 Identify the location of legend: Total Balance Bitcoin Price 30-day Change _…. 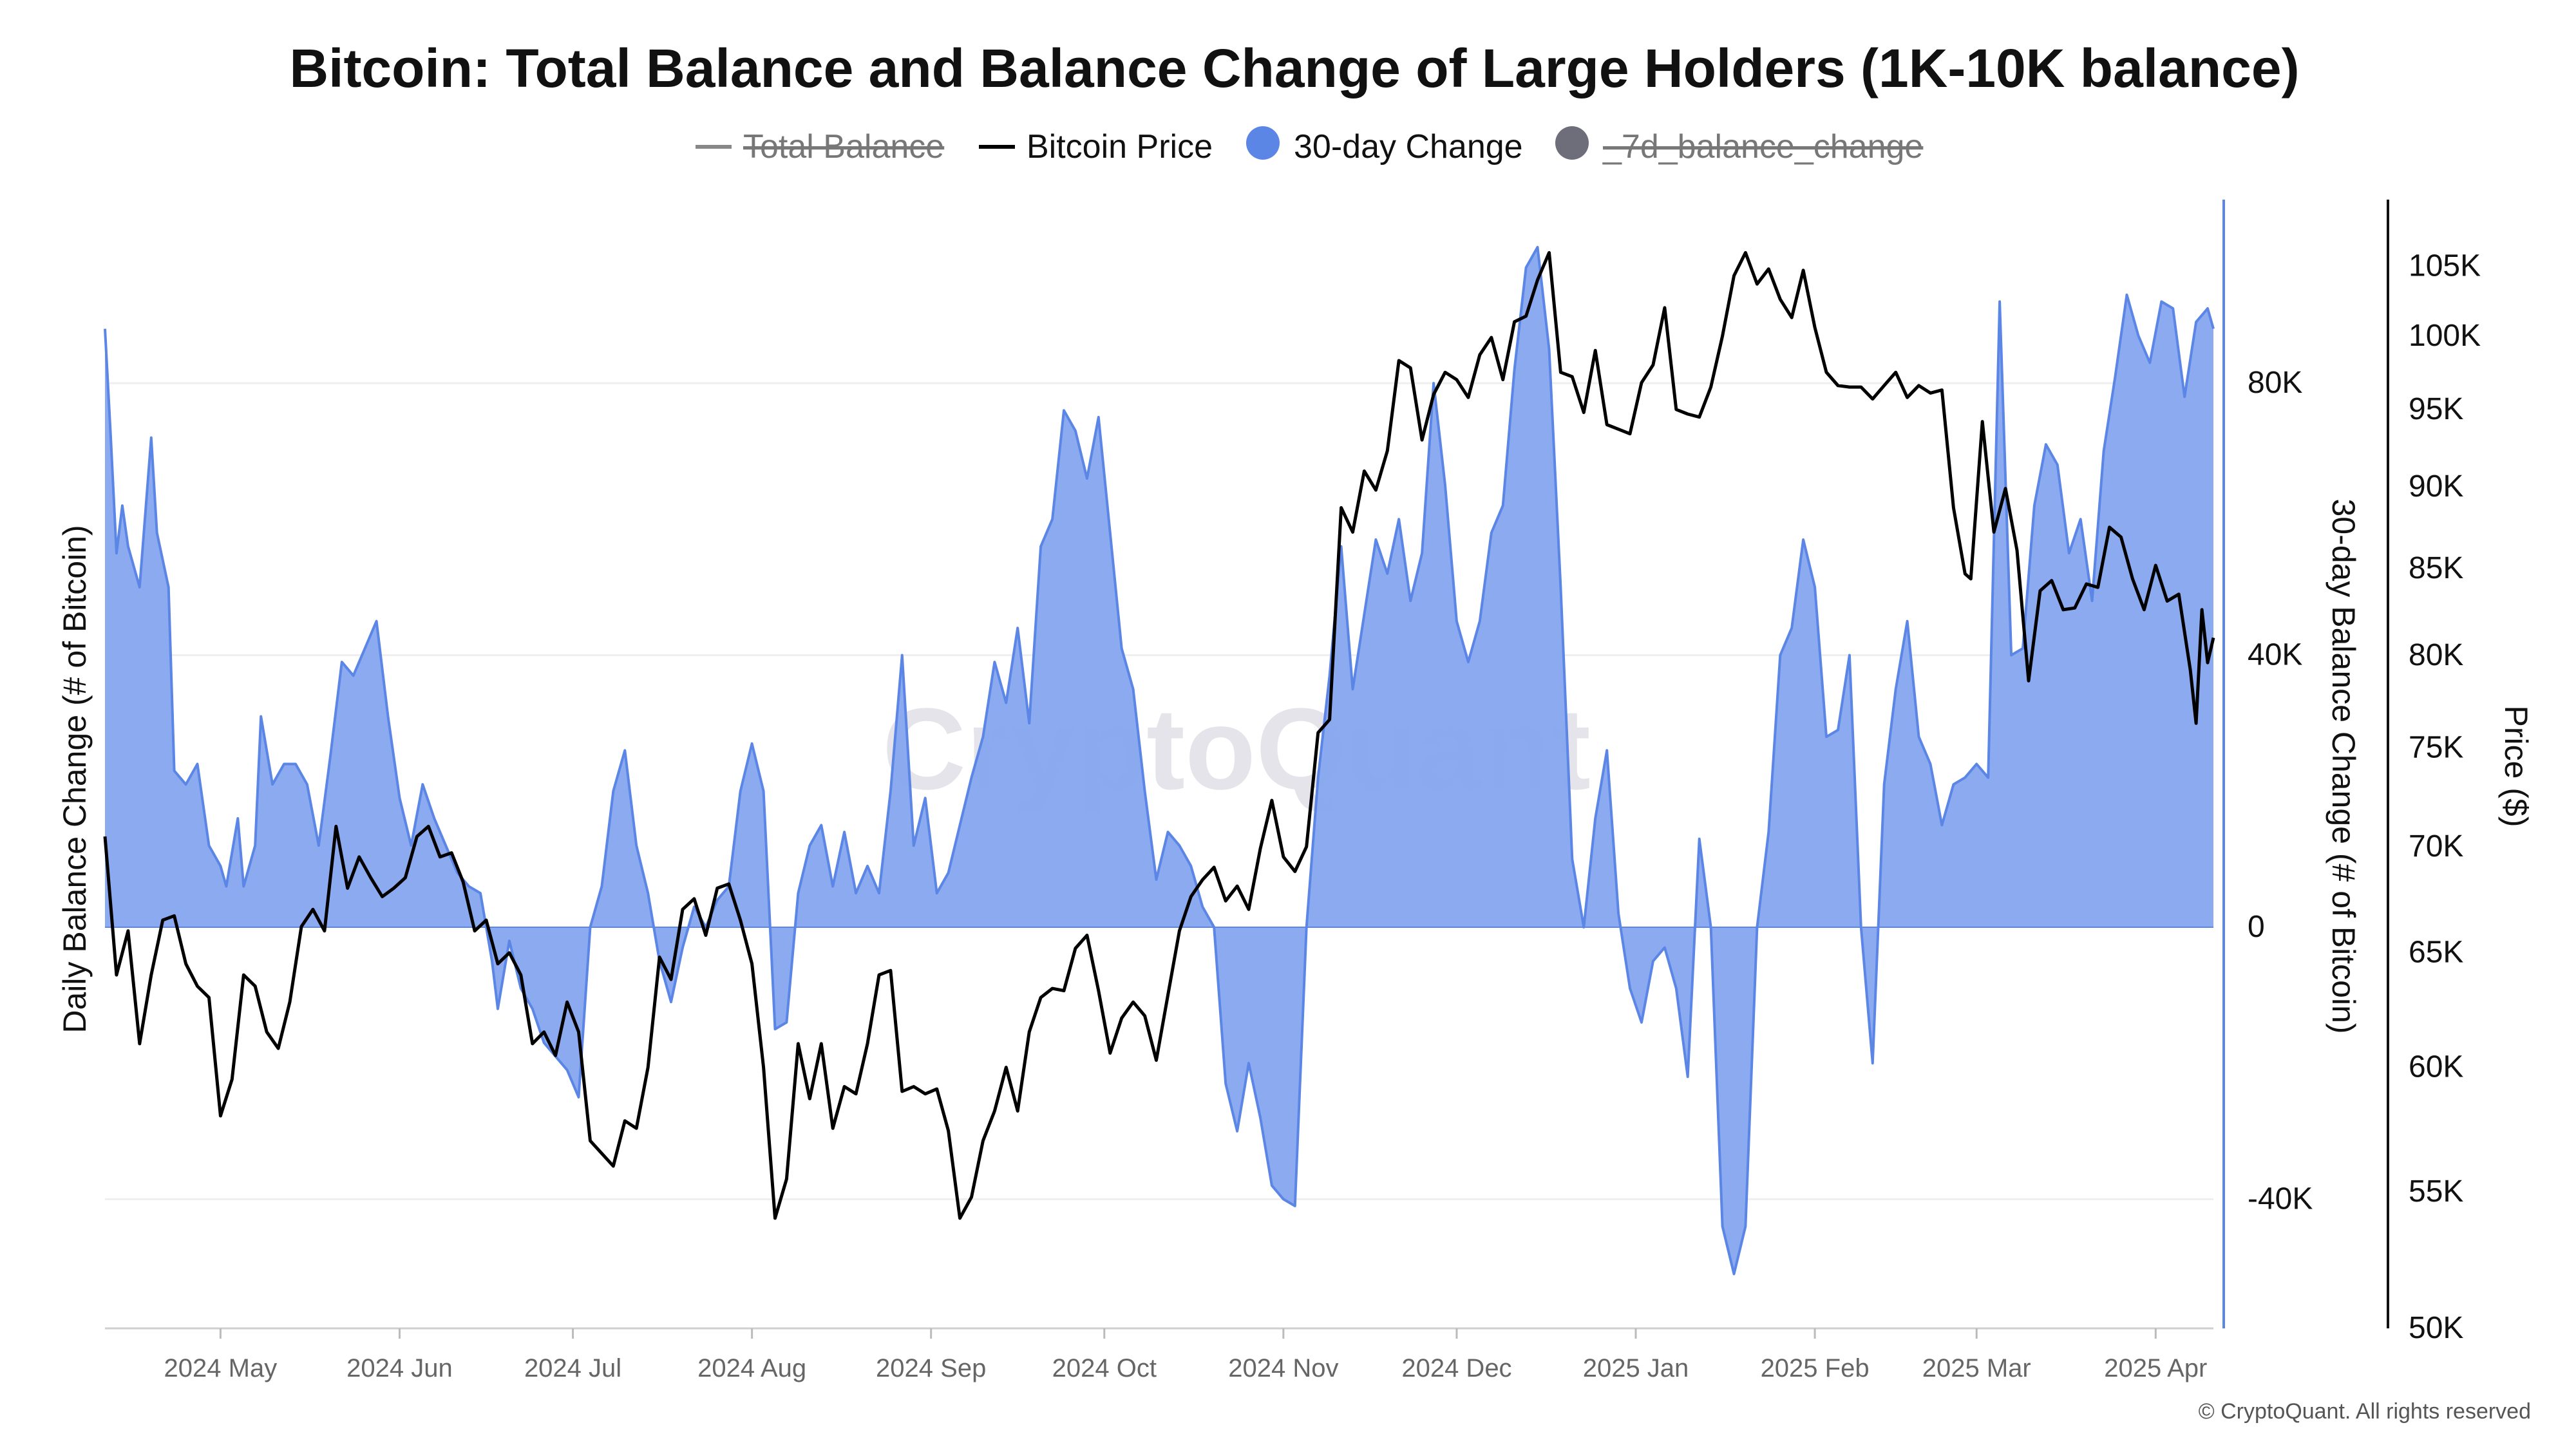
(1309, 145).